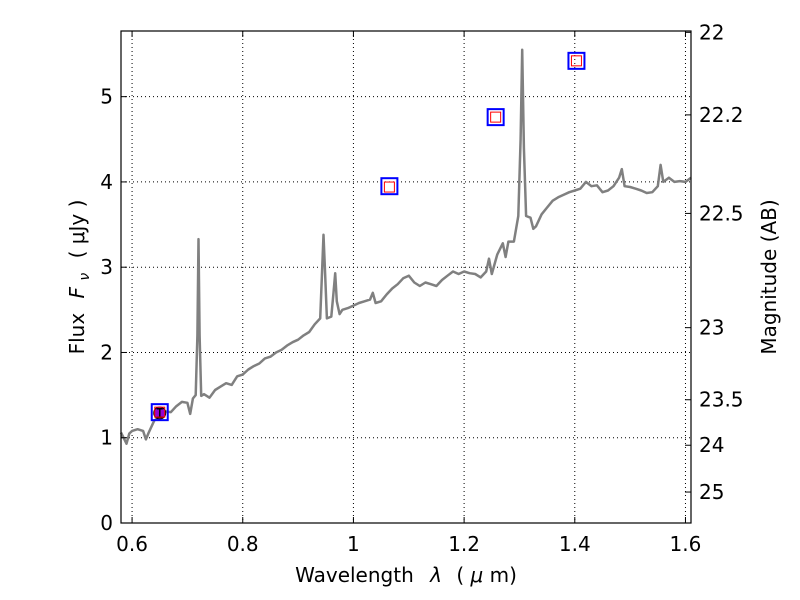 The width and height of the screenshot is (800, 600). I want to click on x-axis-label: Wavelength λ ( μ m), so click(406, 575).